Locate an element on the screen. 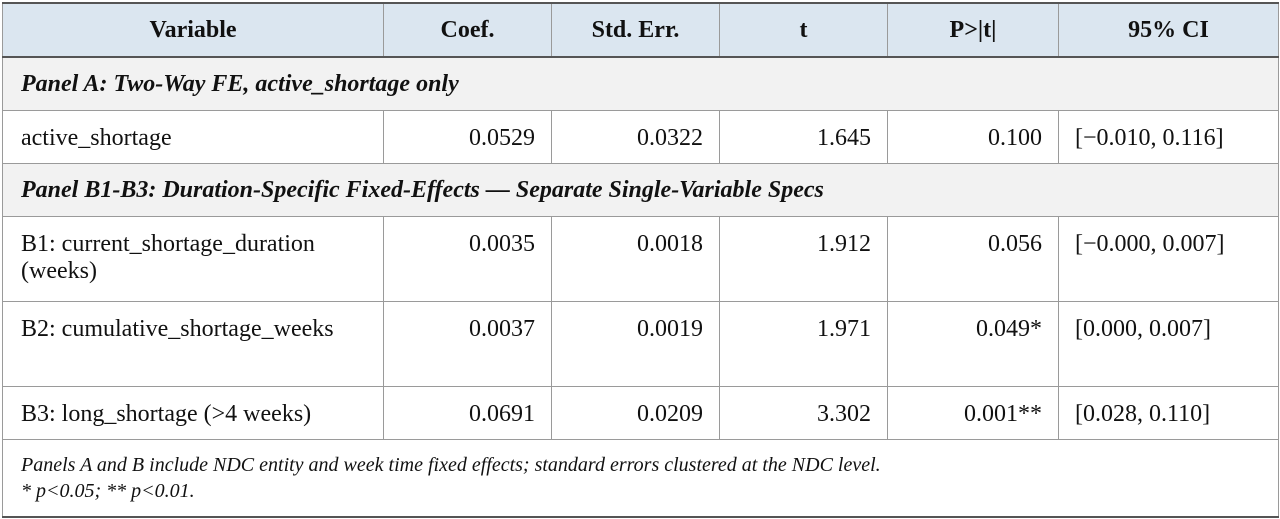 This screenshot has height=519, width=1280. coef-cell: 0.0037 is located at coordinates (467, 344).